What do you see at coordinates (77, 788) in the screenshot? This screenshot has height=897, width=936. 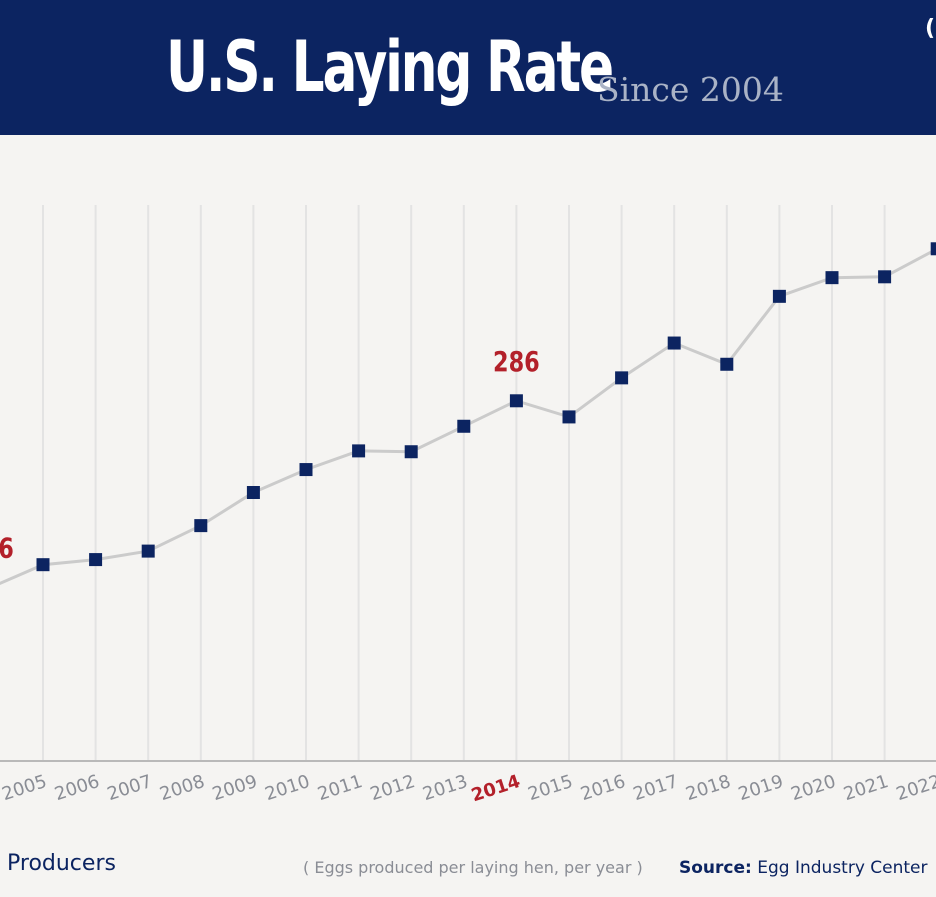 I see `x-tick-2006: 2006` at bounding box center [77, 788].